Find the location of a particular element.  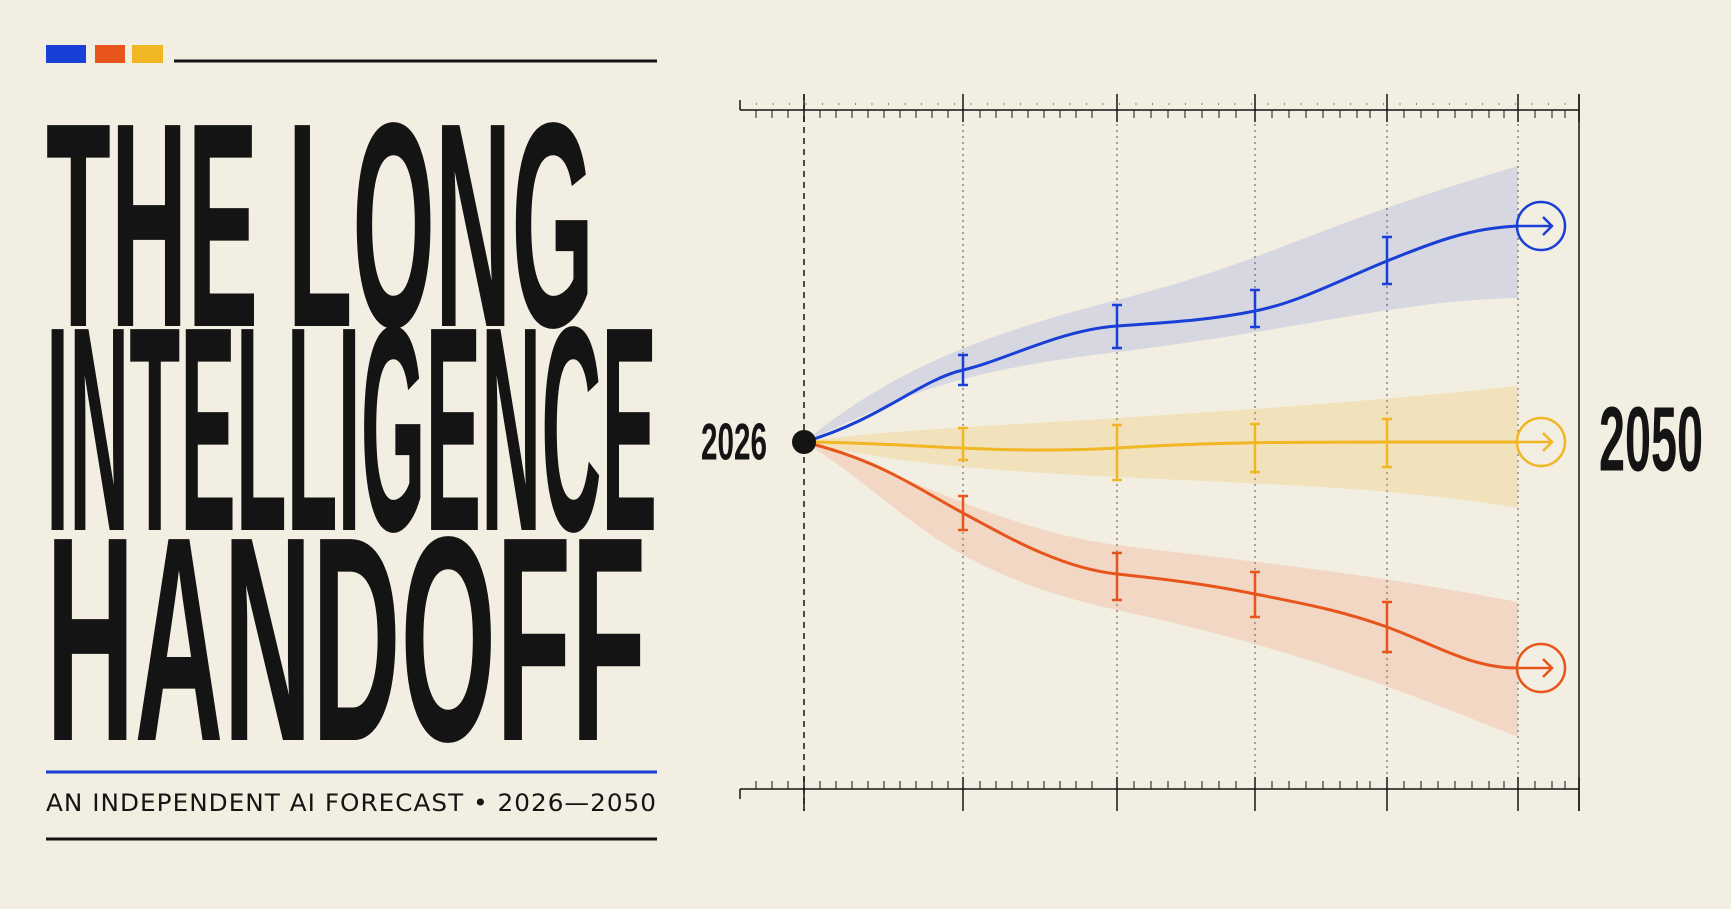

band-blue is located at coordinates (1161, 304).